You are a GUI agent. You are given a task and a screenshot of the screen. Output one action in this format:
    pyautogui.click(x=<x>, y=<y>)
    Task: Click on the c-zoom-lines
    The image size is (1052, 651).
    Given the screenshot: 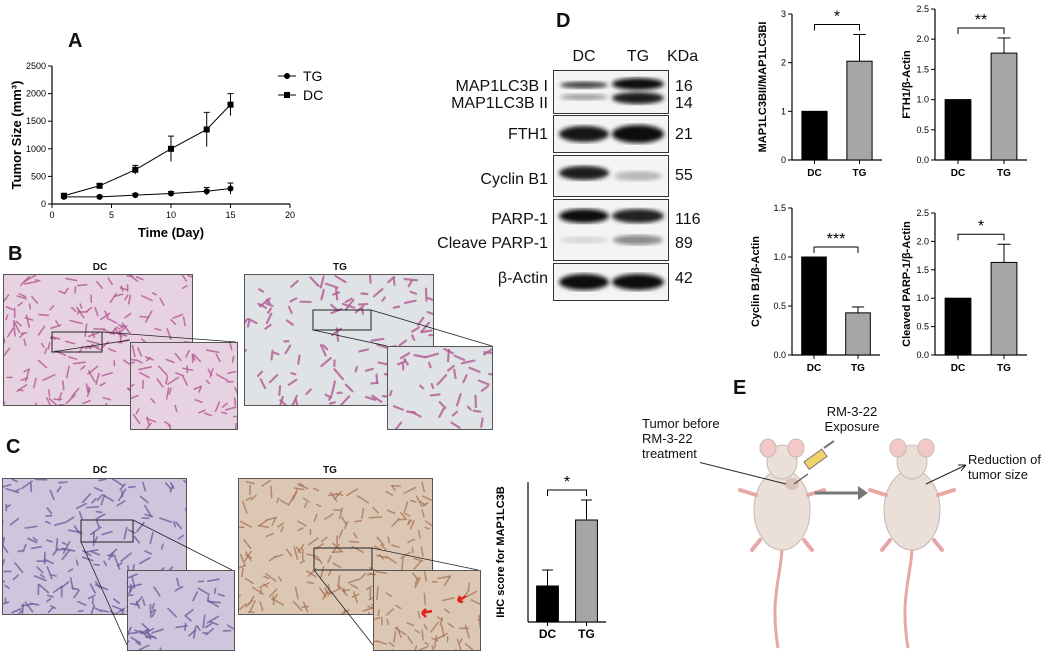 What is the action you would take?
    pyautogui.click(x=279, y=582)
    